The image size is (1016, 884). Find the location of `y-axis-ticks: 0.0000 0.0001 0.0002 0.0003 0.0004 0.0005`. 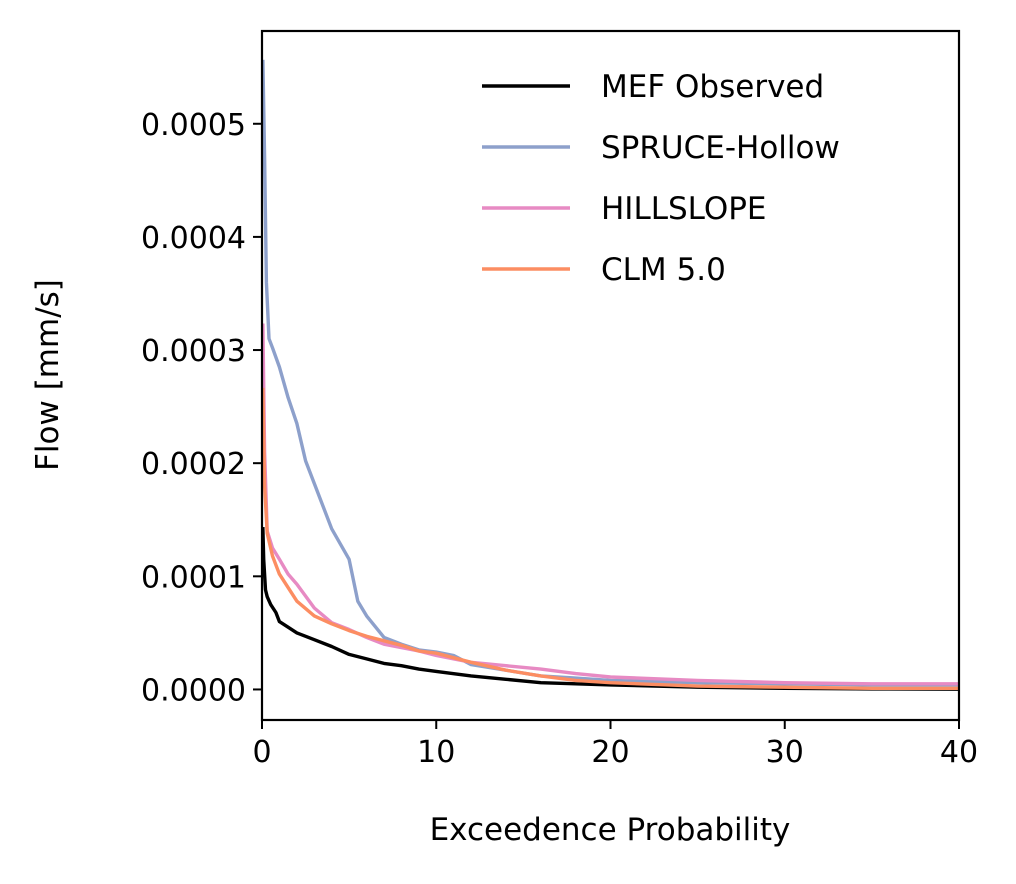

y-axis-ticks: 0.0000 0.0001 0.0002 0.0003 0.0004 0.0005 is located at coordinates (201, 408).